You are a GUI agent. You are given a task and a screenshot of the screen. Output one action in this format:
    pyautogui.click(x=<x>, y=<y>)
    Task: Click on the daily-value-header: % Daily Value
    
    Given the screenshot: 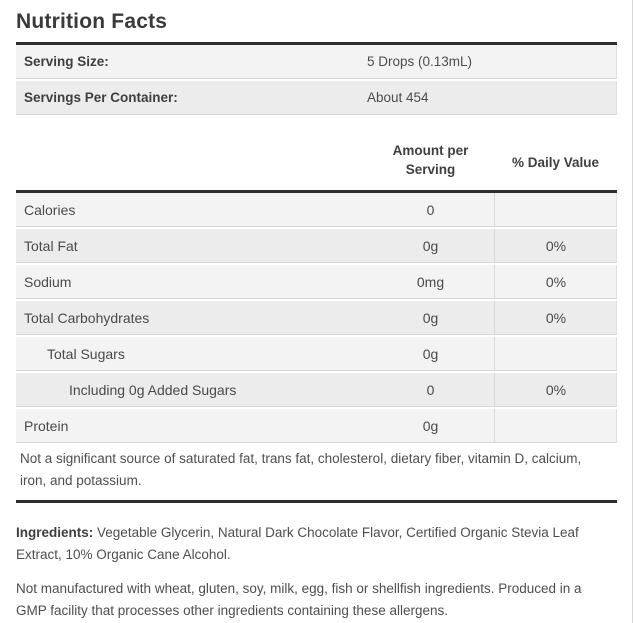 What is the action you would take?
    pyautogui.click(x=555, y=162)
    